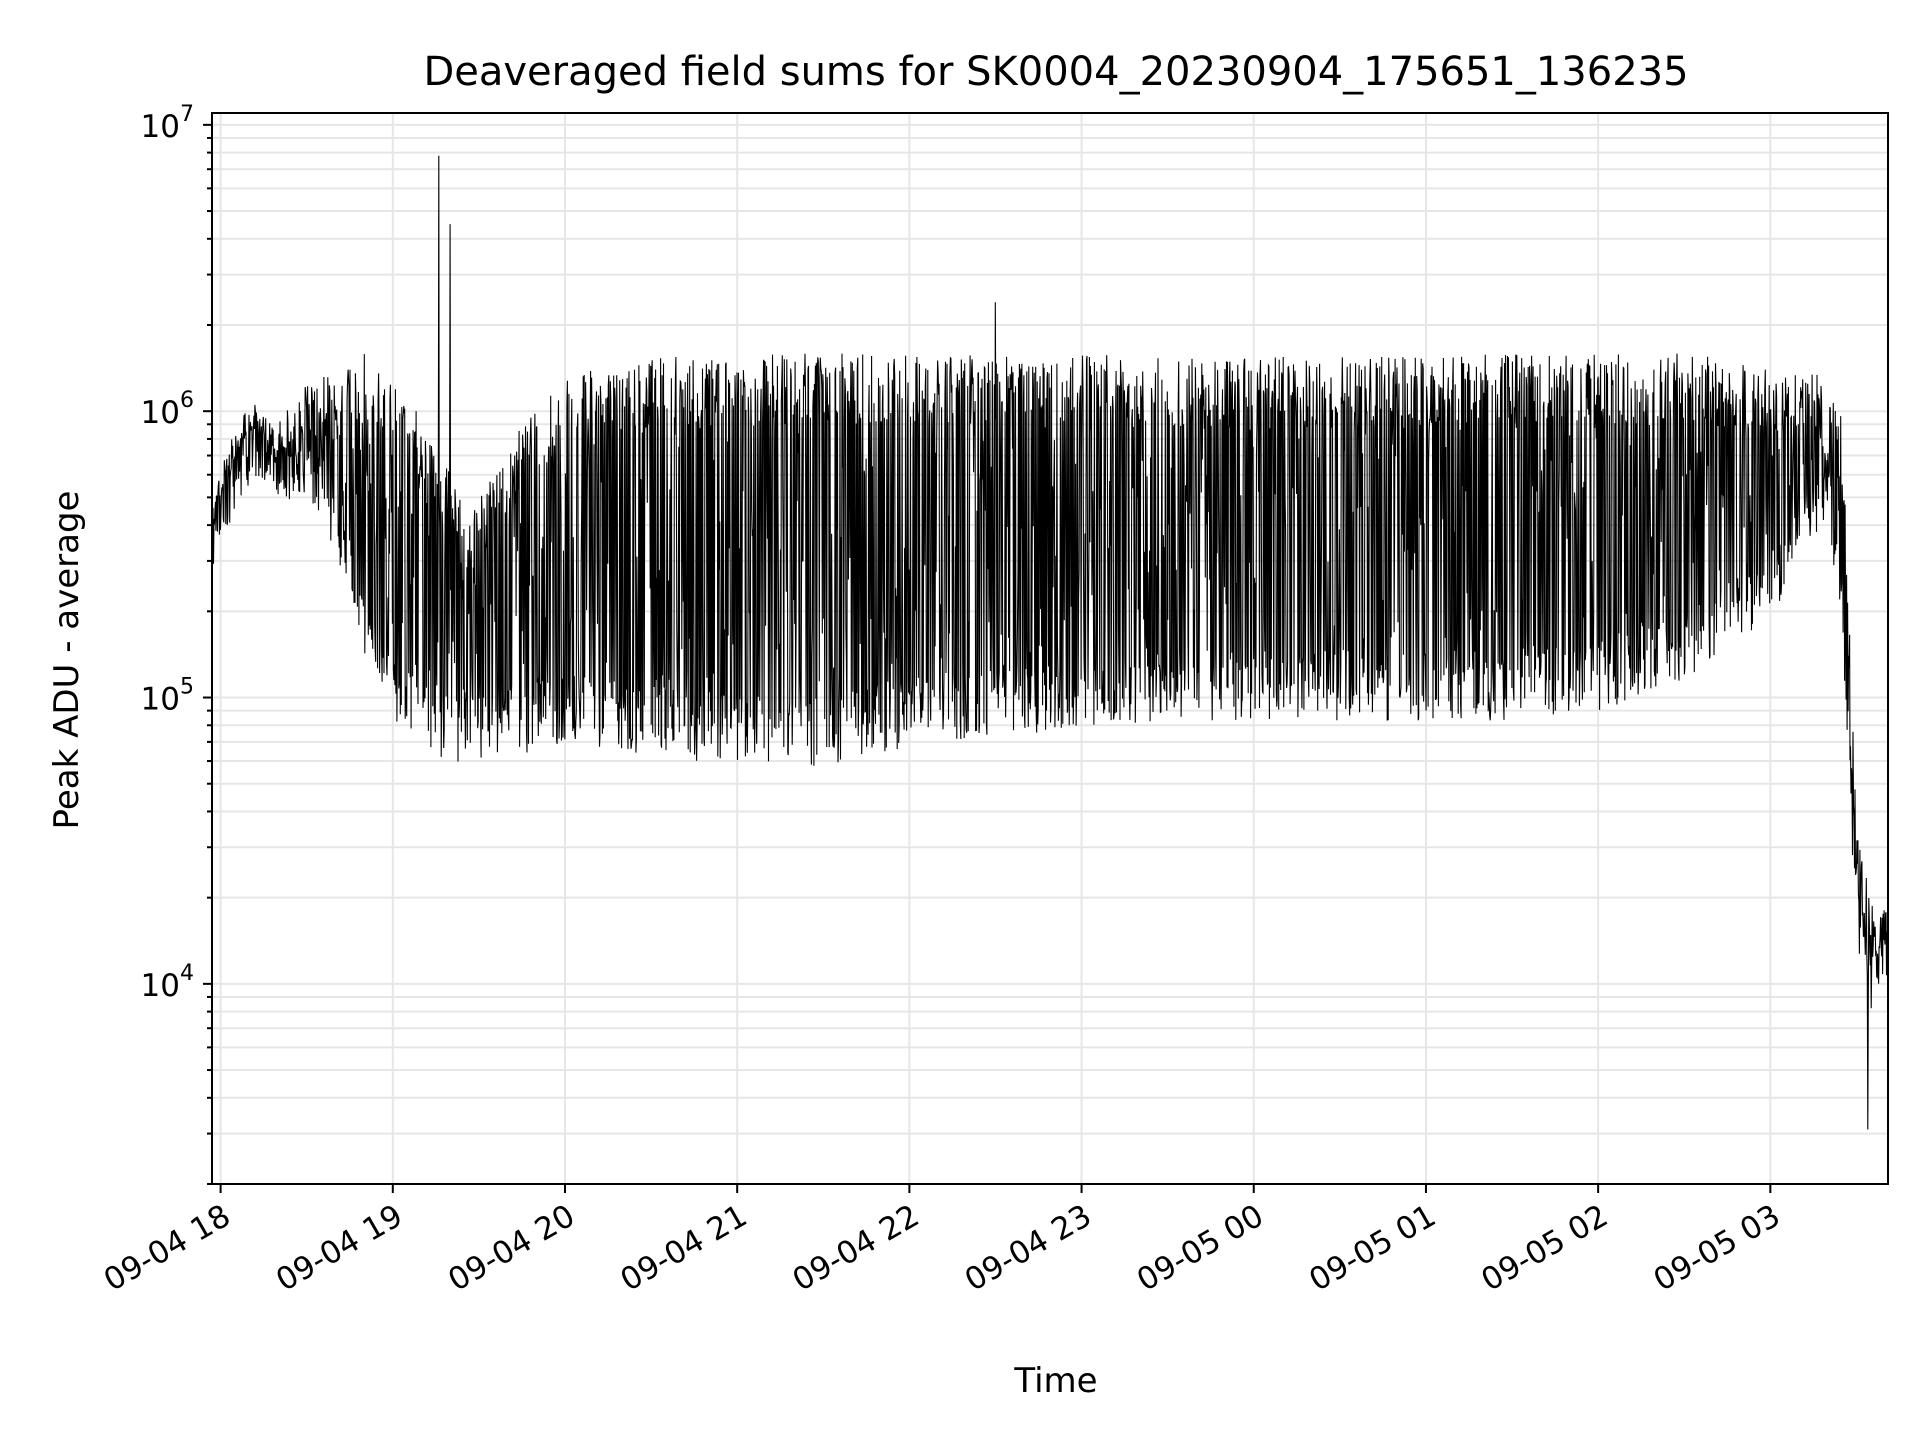 The height and width of the screenshot is (1440, 1920). What do you see at coordinates (167, 123) in the screenshot?
I see `y-tick-label: 10⁷` at bounding box center [167, 123].